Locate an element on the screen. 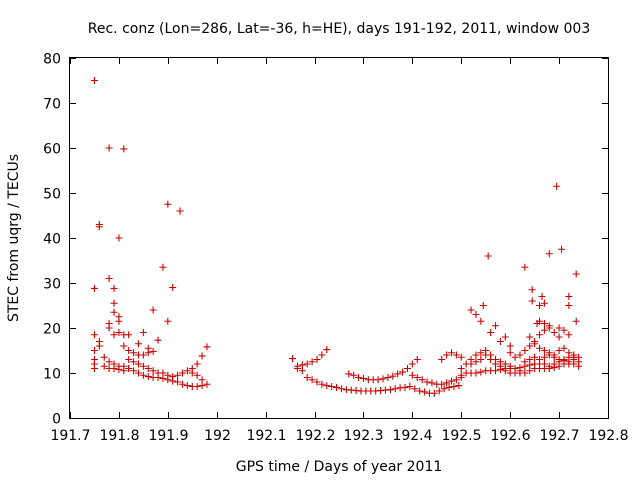 The width and height of the screenshot is (640, 480). x-tick-label: 191.9 is located at coordinates (168, 436).